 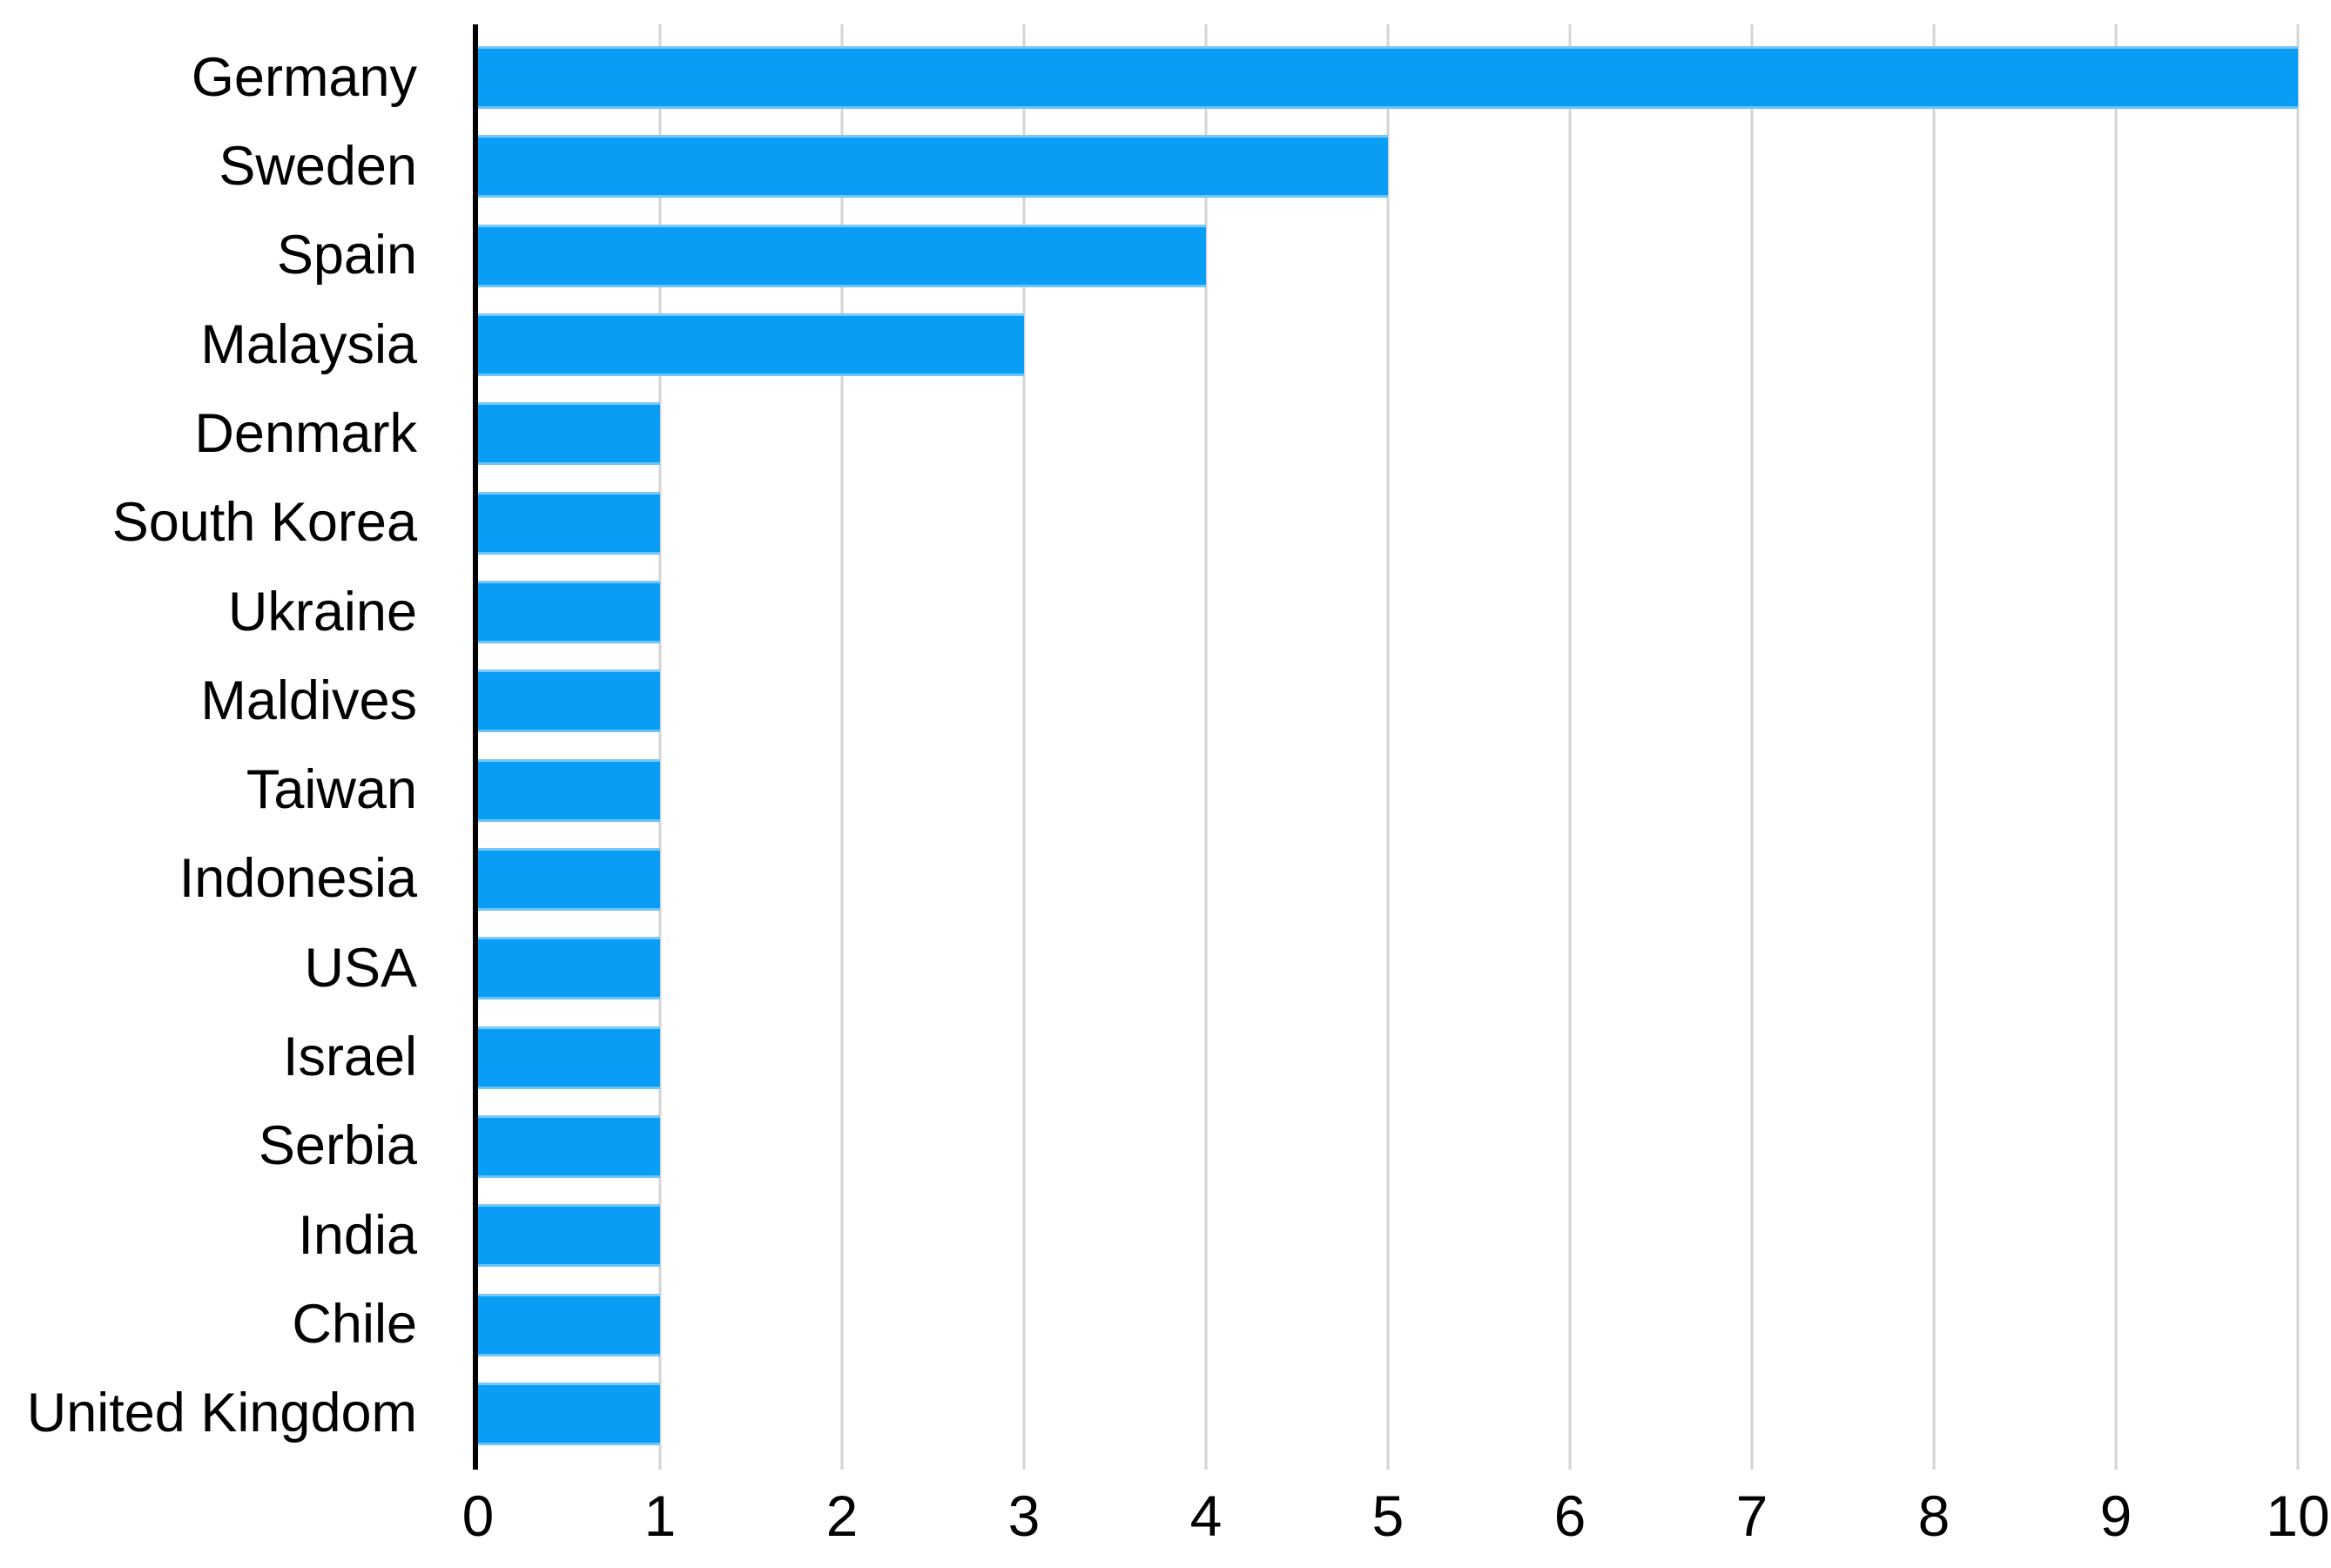 I want to click on category-label: Denmark, so click(x=305, y=433).